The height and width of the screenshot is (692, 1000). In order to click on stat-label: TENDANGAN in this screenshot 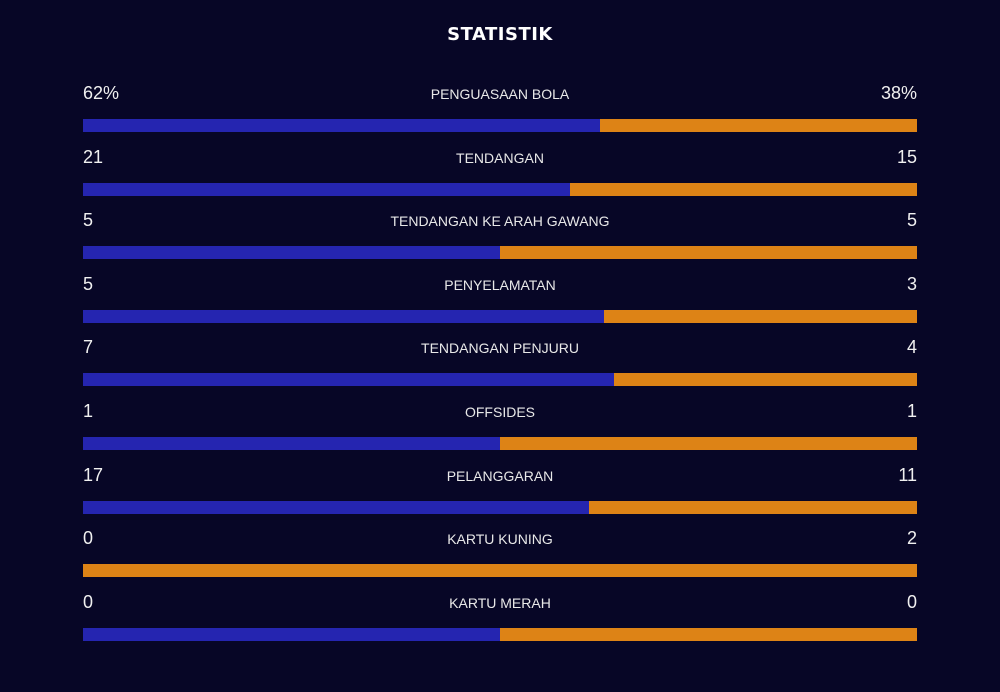, I will do `click(500, 157)`.